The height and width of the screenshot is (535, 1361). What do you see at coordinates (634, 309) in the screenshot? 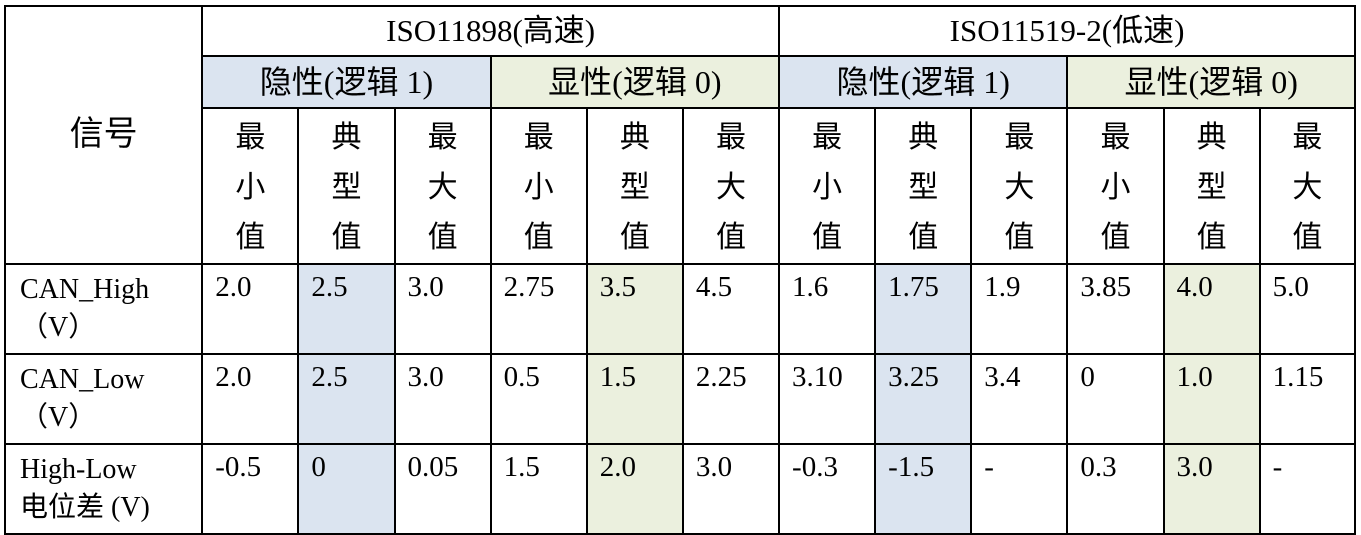
I see `value-cell: 3.5` at bounding box center [634, 309].